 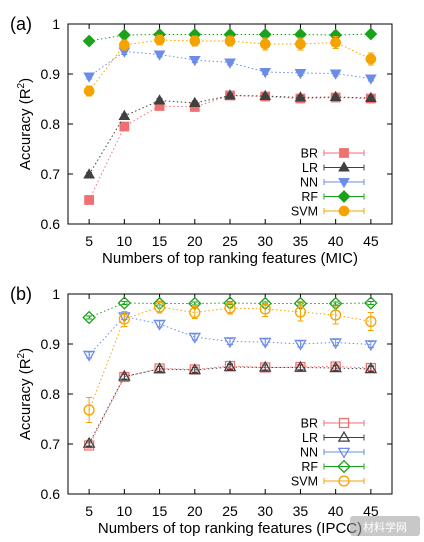 I want to click on watermark-text: 材料学网, so click(x=385, y=527).